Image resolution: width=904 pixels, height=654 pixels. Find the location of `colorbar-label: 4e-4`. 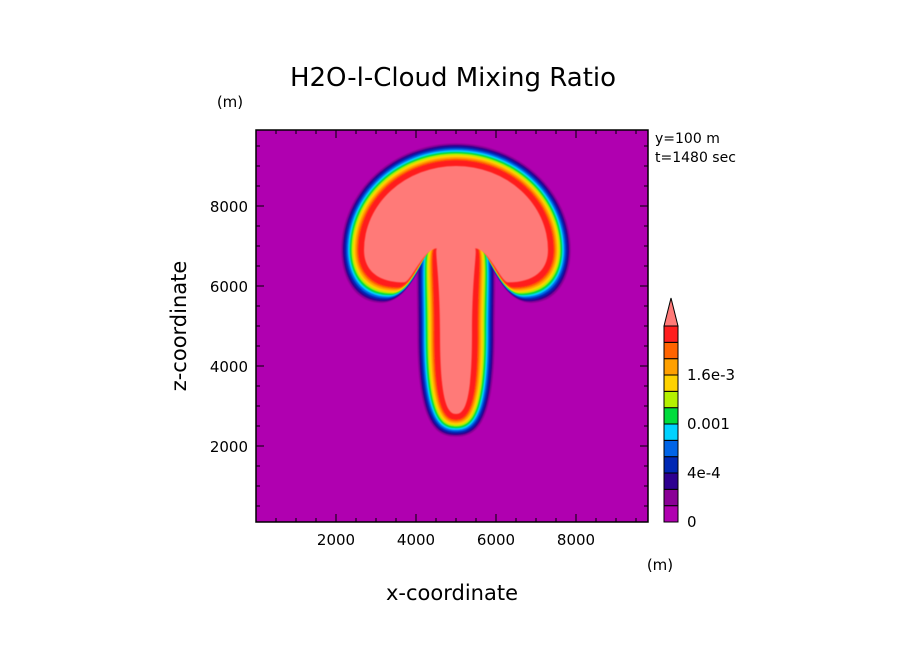

colorbar-label: 4e-4 is located at coordinates (704, 473).